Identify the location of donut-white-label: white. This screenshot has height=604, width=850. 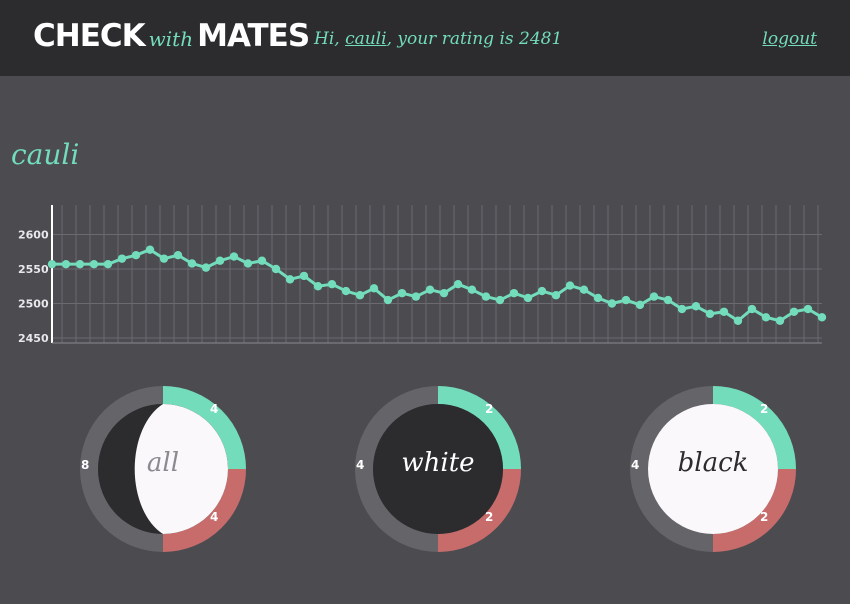
(438, 463).